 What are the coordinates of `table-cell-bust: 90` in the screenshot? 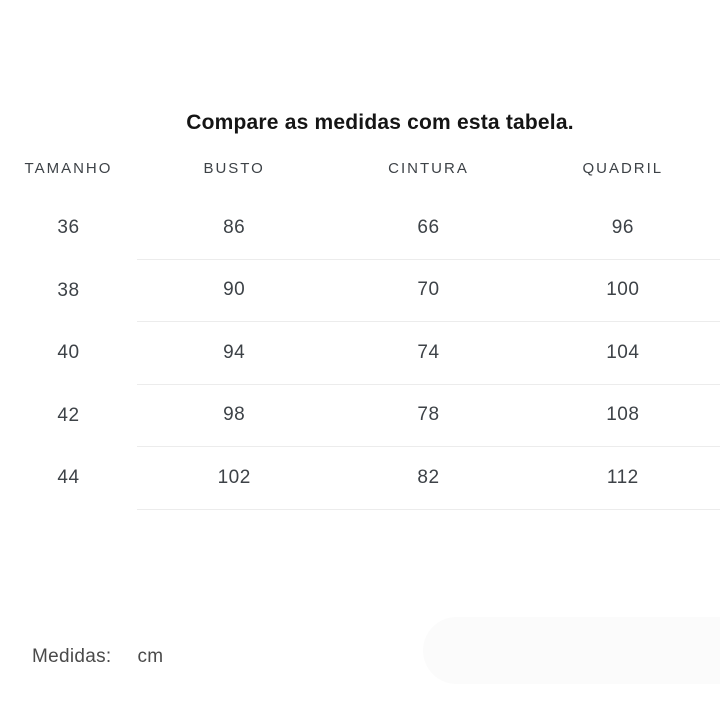 It's located at (234, 291).